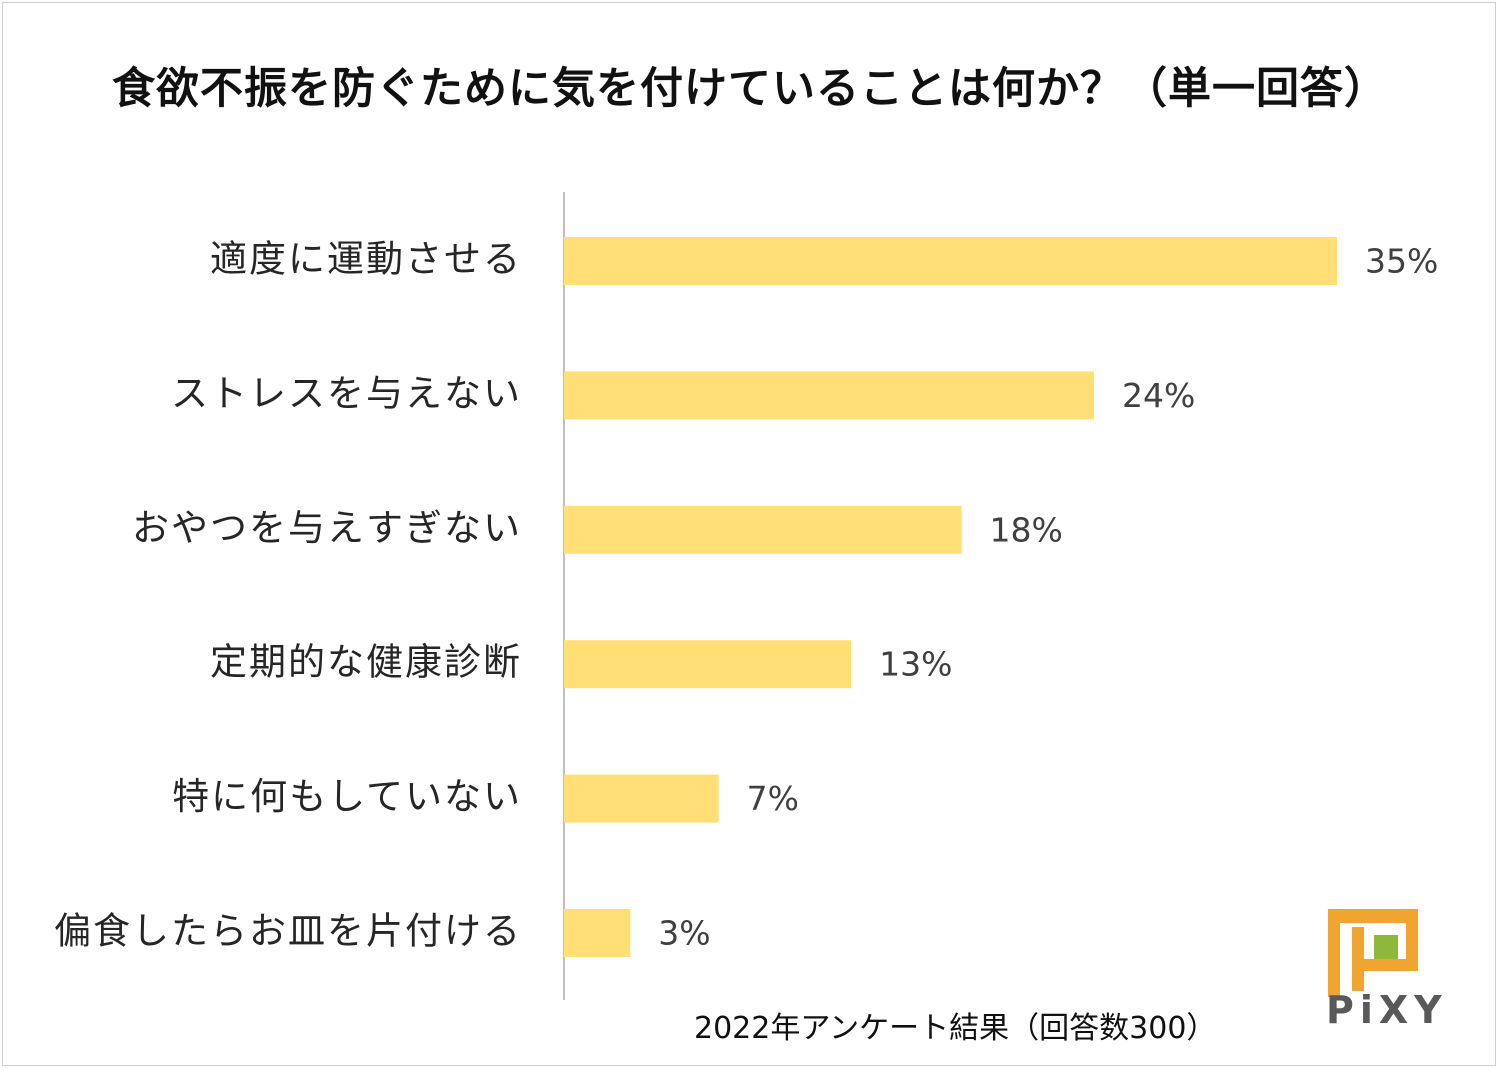 The width and height of the screenshot is (1500, 1070). What do you see at coordinates (288, 931) in the screenshot?
I see `category-label: 偏食したらお皿を片付ける` at bounding box center [288, 931].